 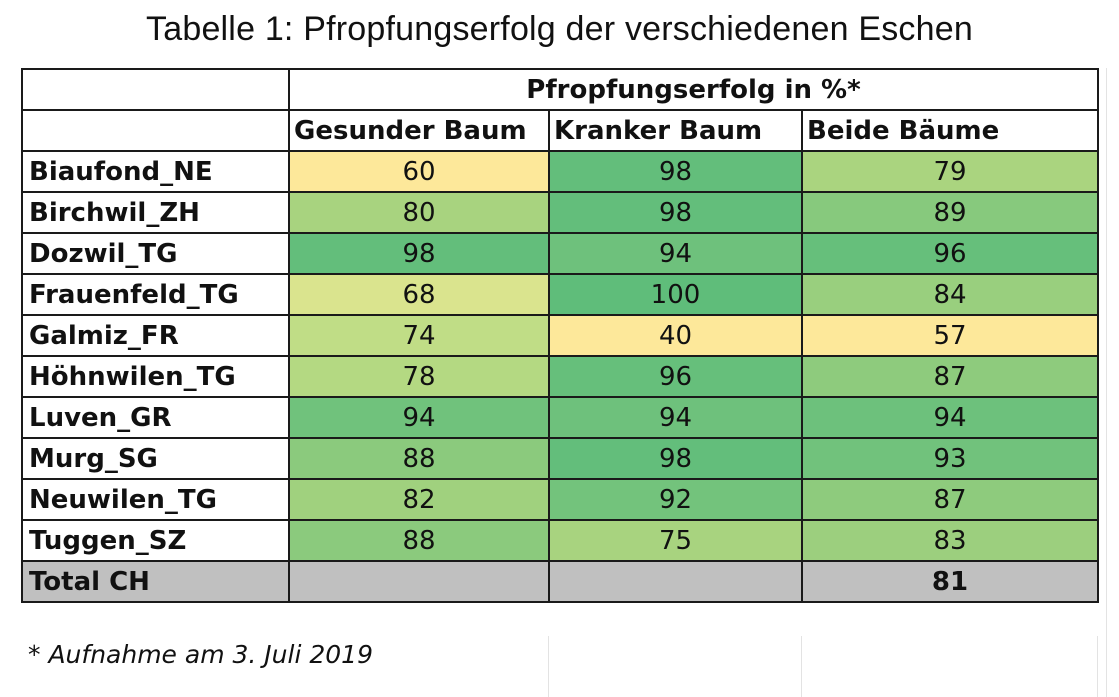 I want to click on header-group-row: Pfropfungserfolg in %*, so click(x=560, y=89).